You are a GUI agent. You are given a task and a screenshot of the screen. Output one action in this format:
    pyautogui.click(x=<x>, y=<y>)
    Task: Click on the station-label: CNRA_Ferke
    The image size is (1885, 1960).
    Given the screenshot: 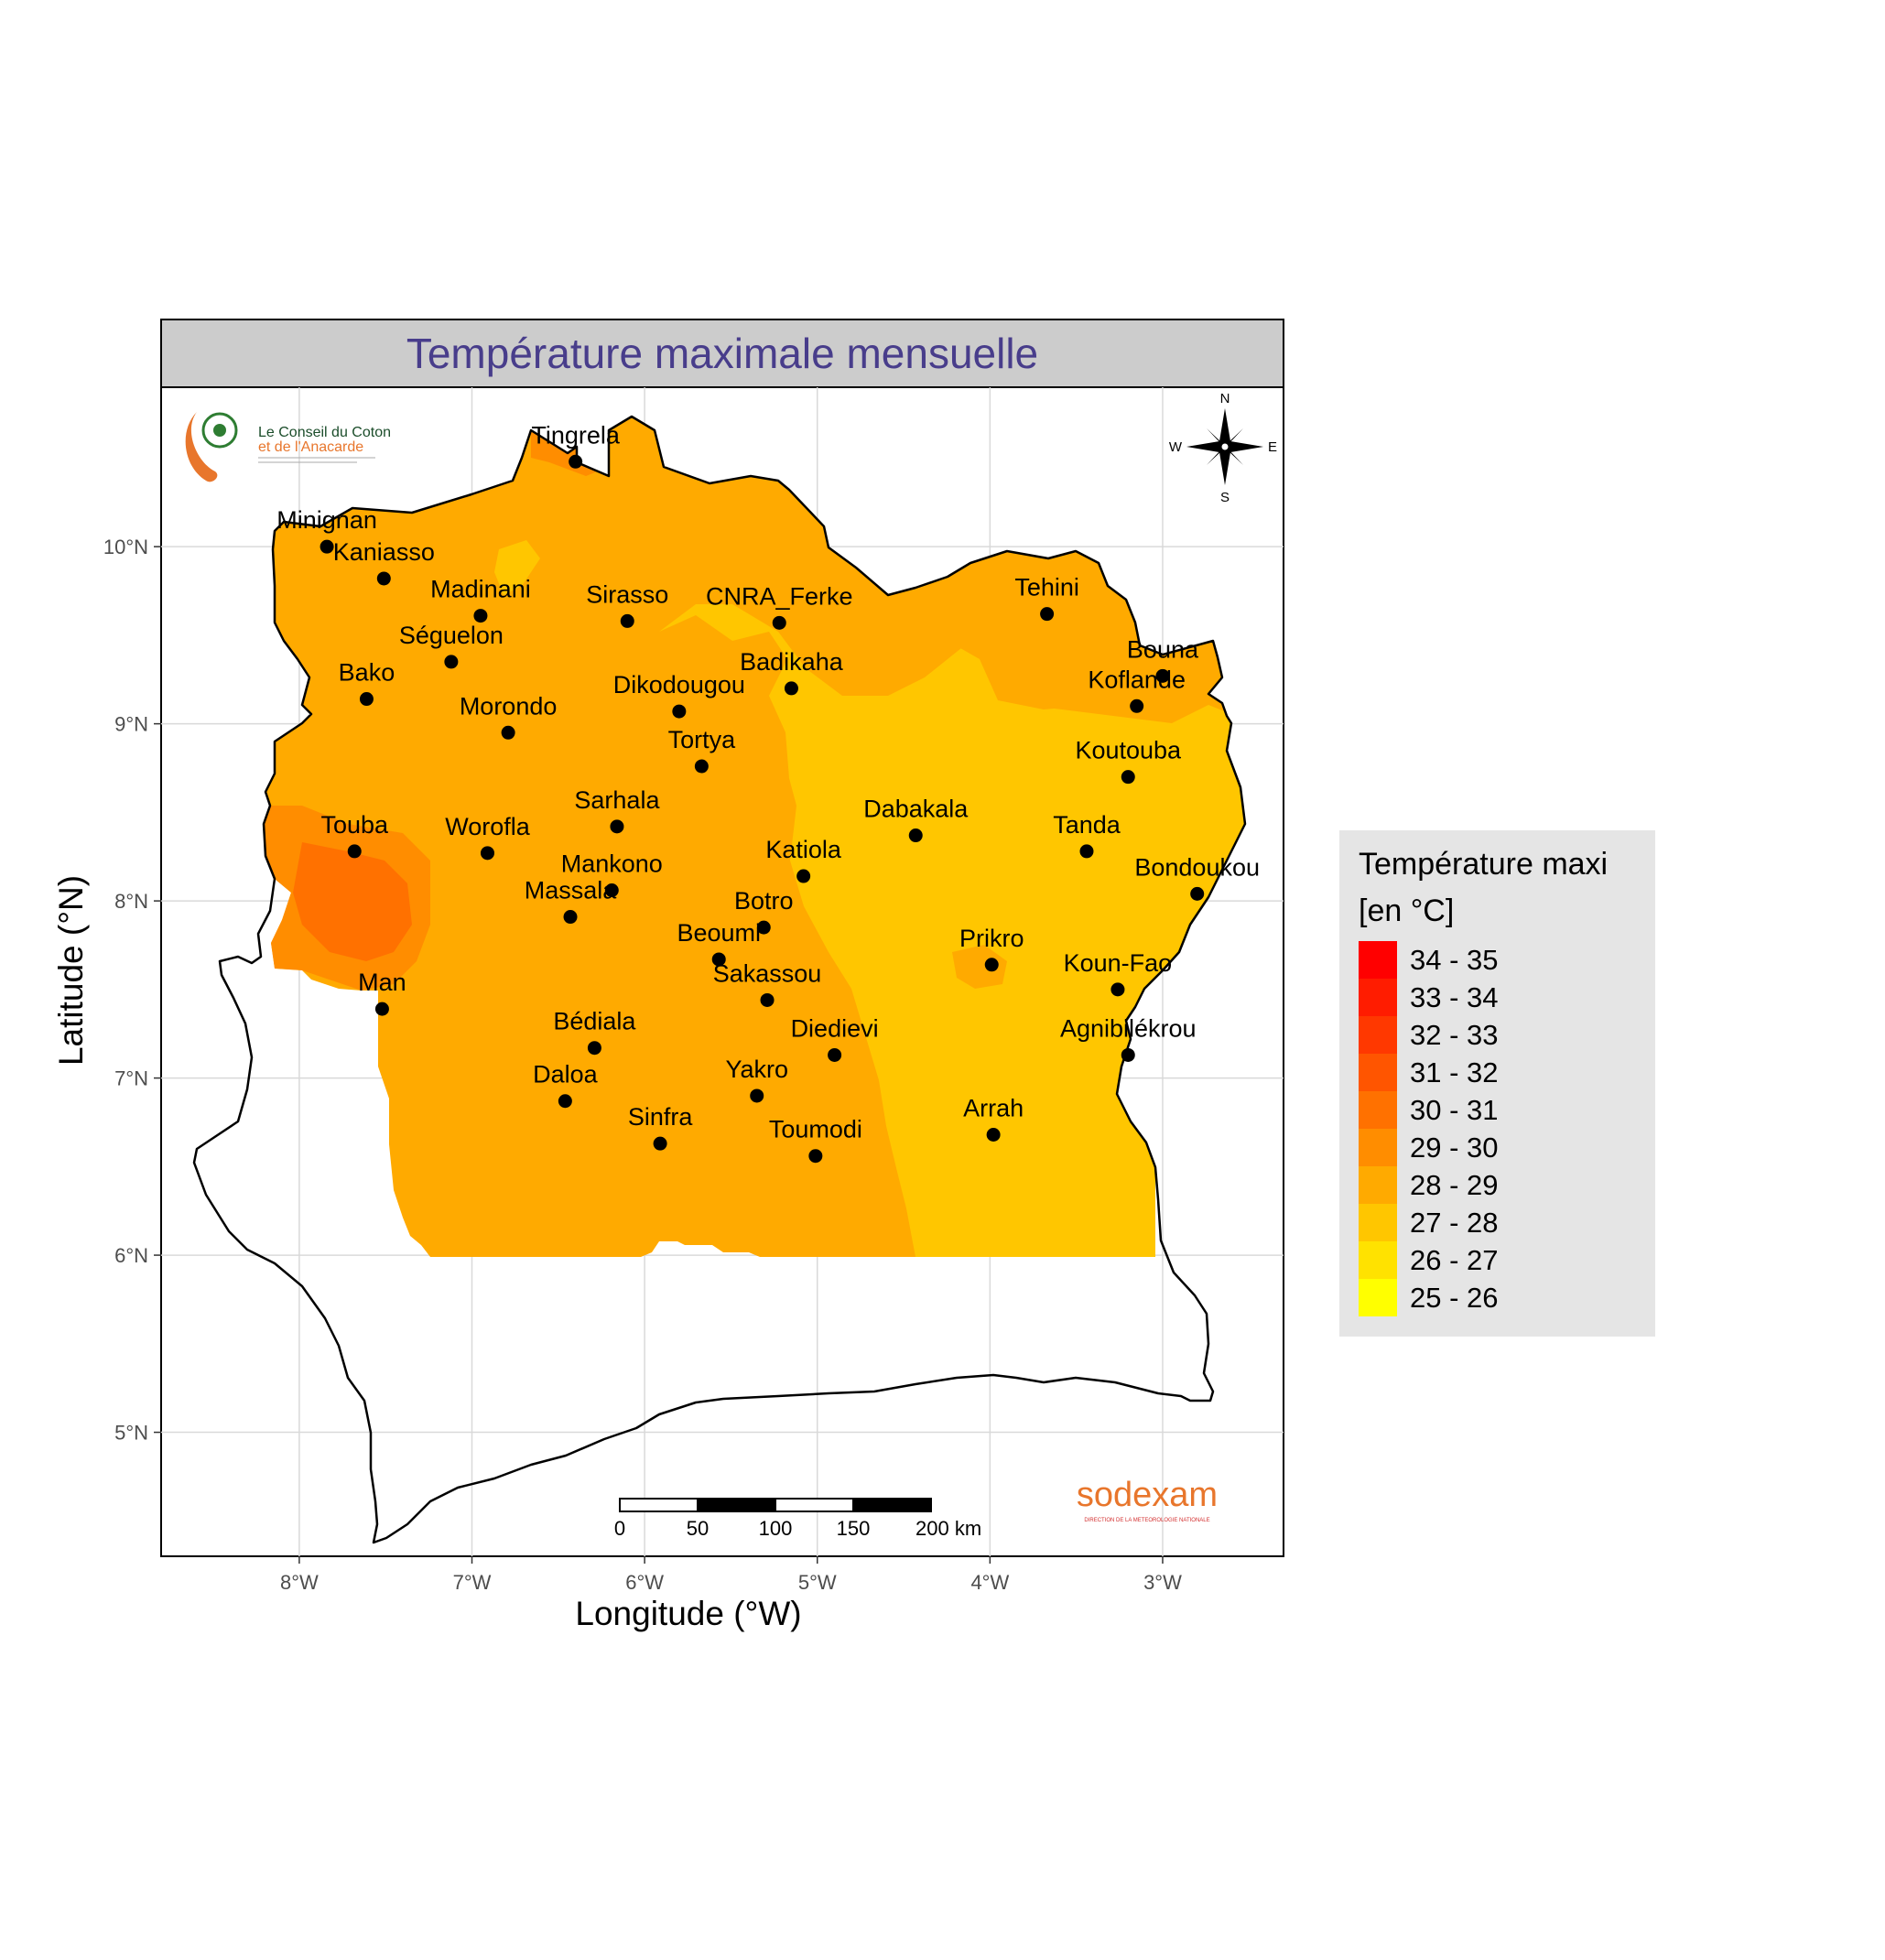 What is the action you would take?
    pyautogui.click(x=779, y=596)
    